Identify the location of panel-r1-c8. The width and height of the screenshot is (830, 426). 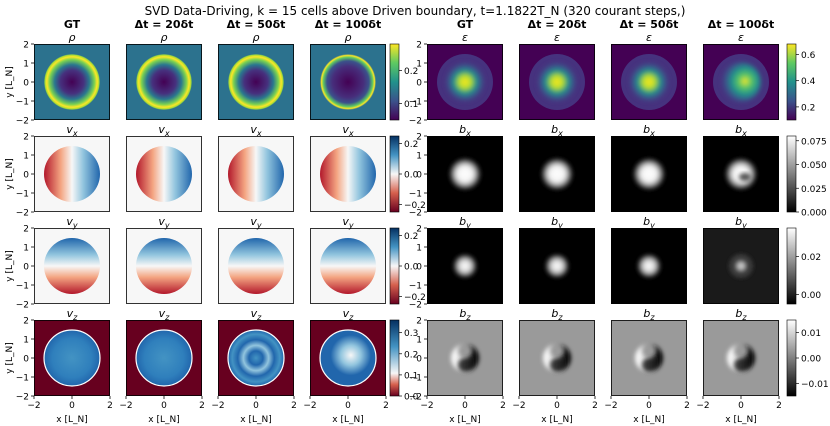
(741, 82).